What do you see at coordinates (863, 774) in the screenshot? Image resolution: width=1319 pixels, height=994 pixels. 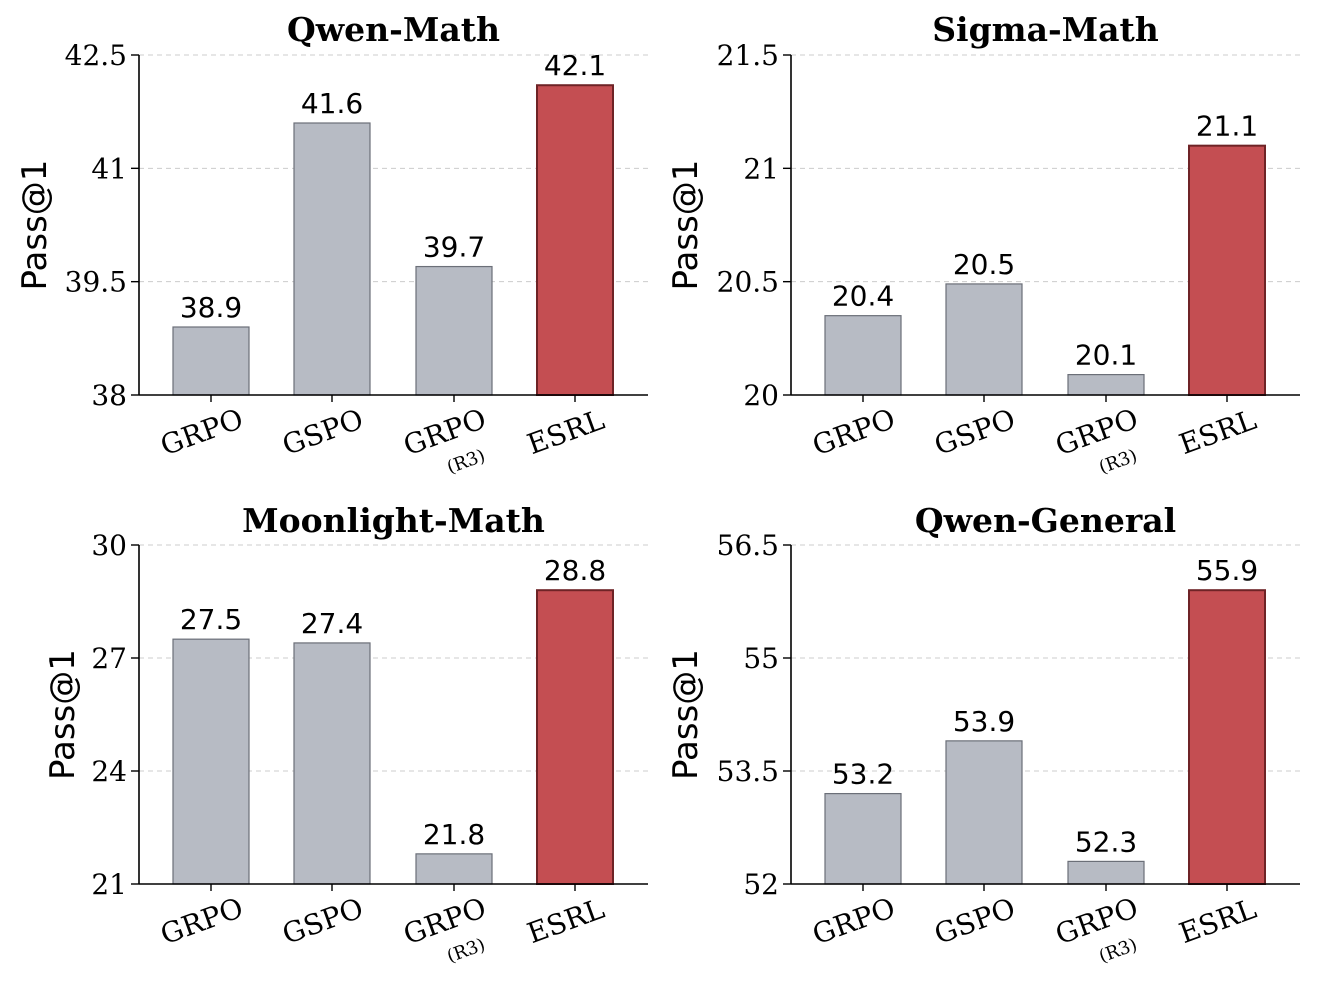 I see `bar-value-label: 53.2` at bounding box center [863, 774].